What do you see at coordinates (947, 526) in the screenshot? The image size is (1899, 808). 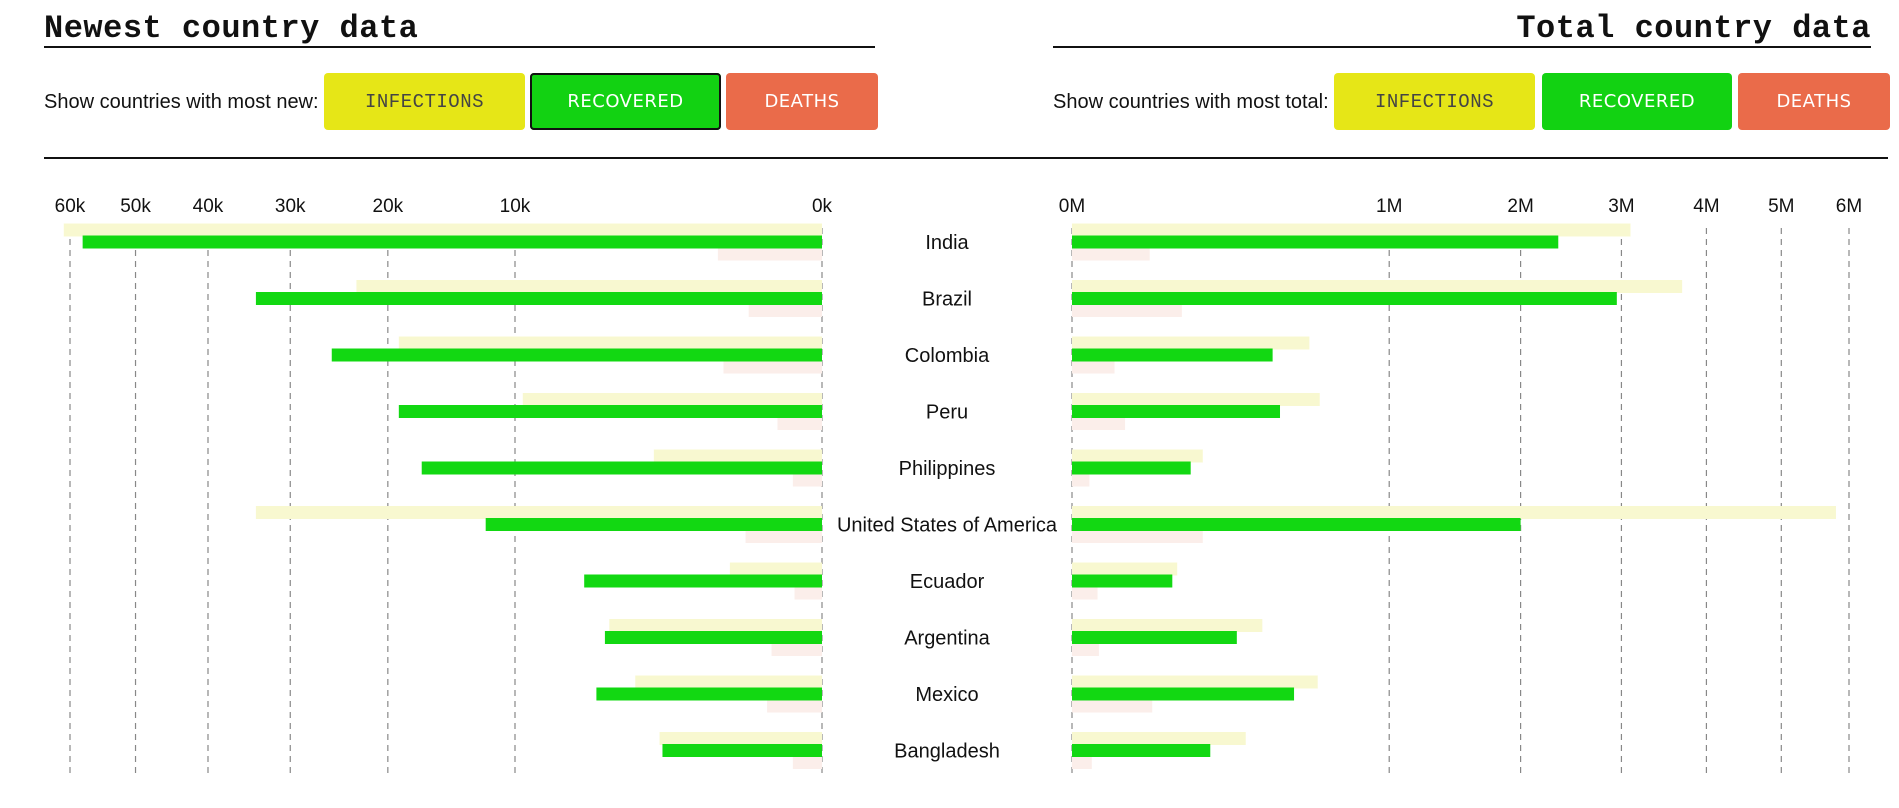 I see `country-label: United States of America` at bounding box center [947, 526].